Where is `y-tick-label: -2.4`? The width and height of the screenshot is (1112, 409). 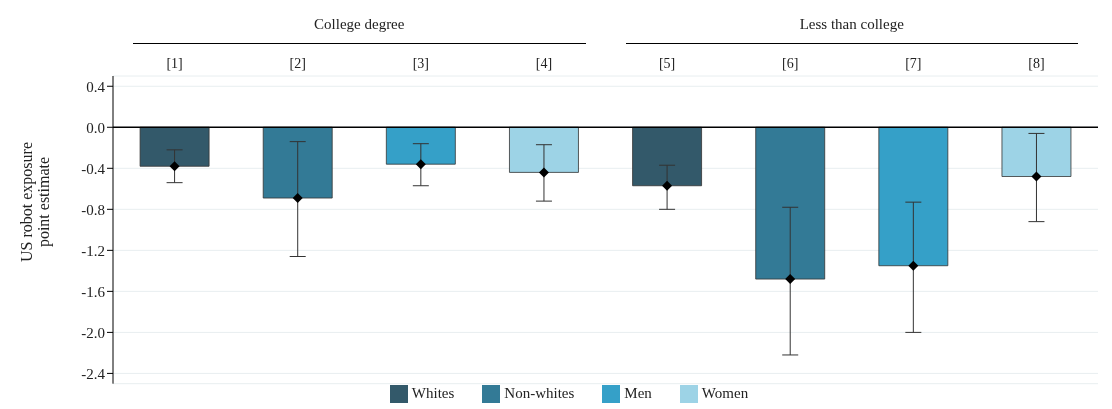
y-tick-label: -2.4 is located at coordinates (93, 373).